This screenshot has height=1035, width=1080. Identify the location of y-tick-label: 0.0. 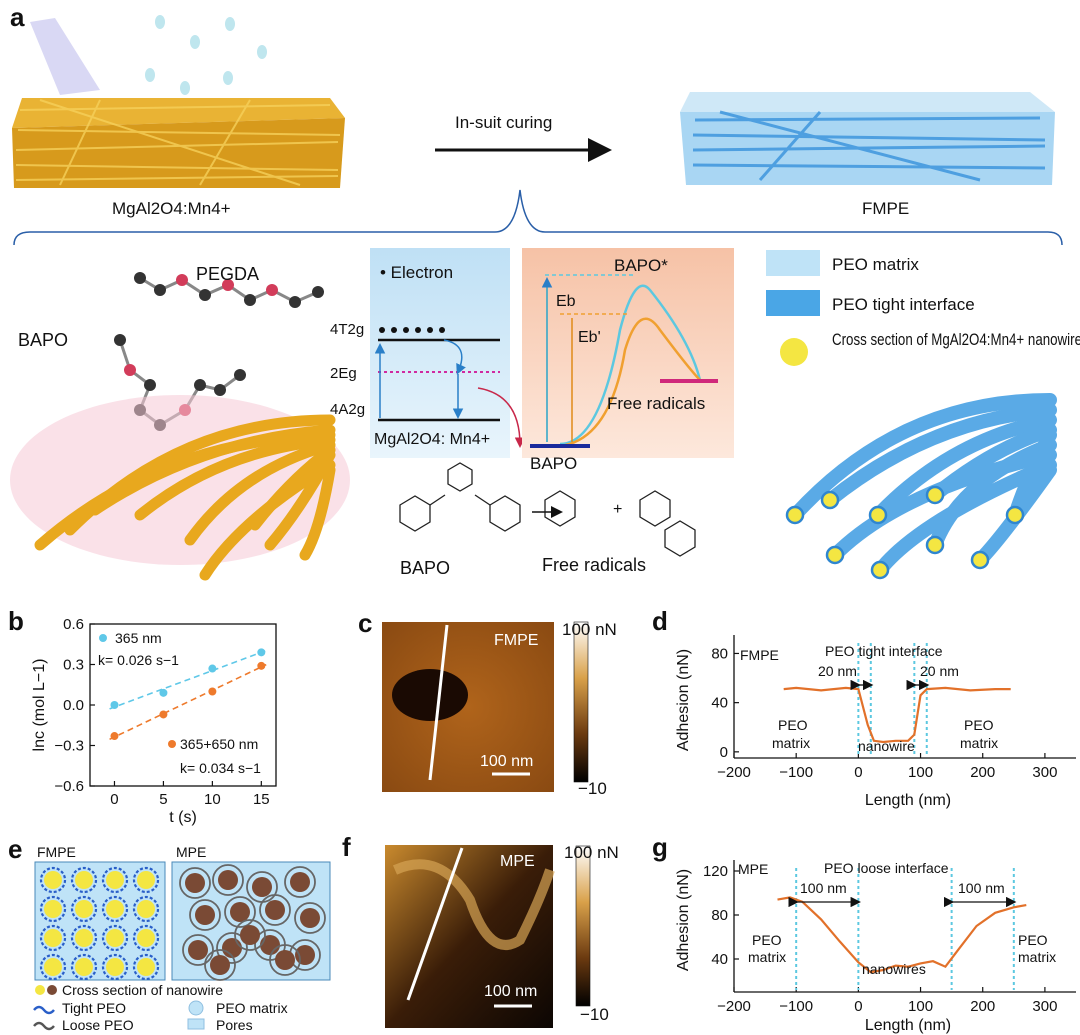
(73, 705).